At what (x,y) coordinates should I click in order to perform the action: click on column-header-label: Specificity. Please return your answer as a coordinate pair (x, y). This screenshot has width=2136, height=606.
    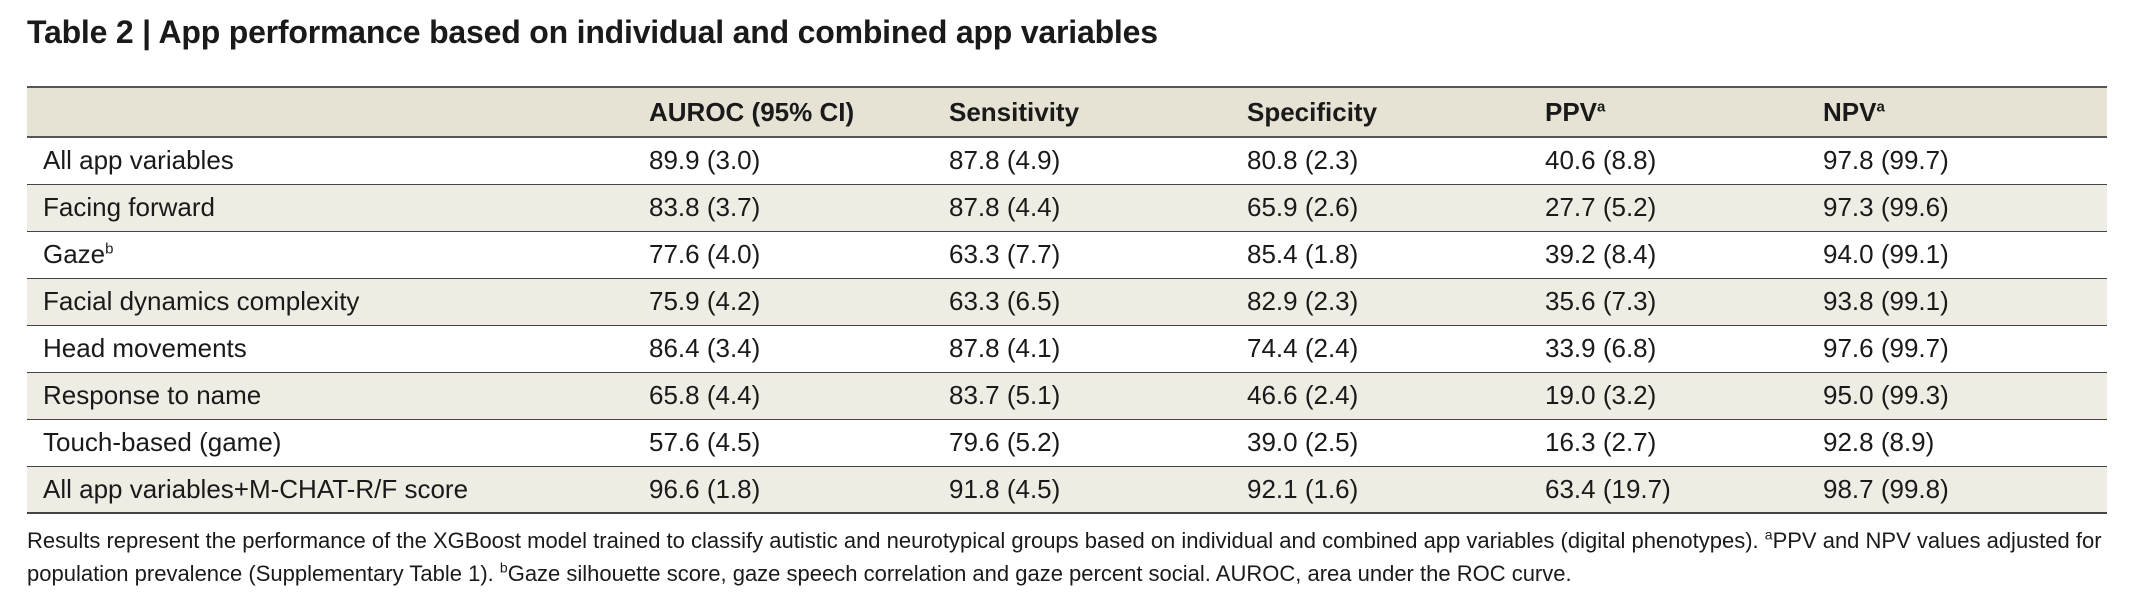
    Looking at the image, I should click on (1312, 111).